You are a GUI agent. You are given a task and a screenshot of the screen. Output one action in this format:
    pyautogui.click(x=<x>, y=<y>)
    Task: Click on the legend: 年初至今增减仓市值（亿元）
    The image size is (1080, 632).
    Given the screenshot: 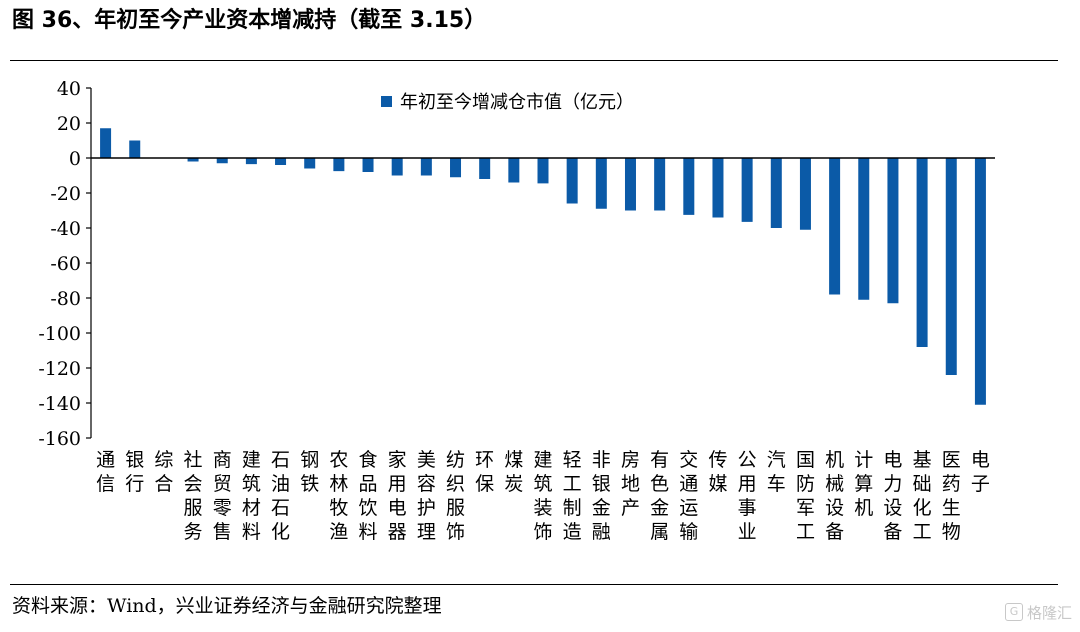 What is the action you would take?
    pyautogui.click(x=507, y=102)
    